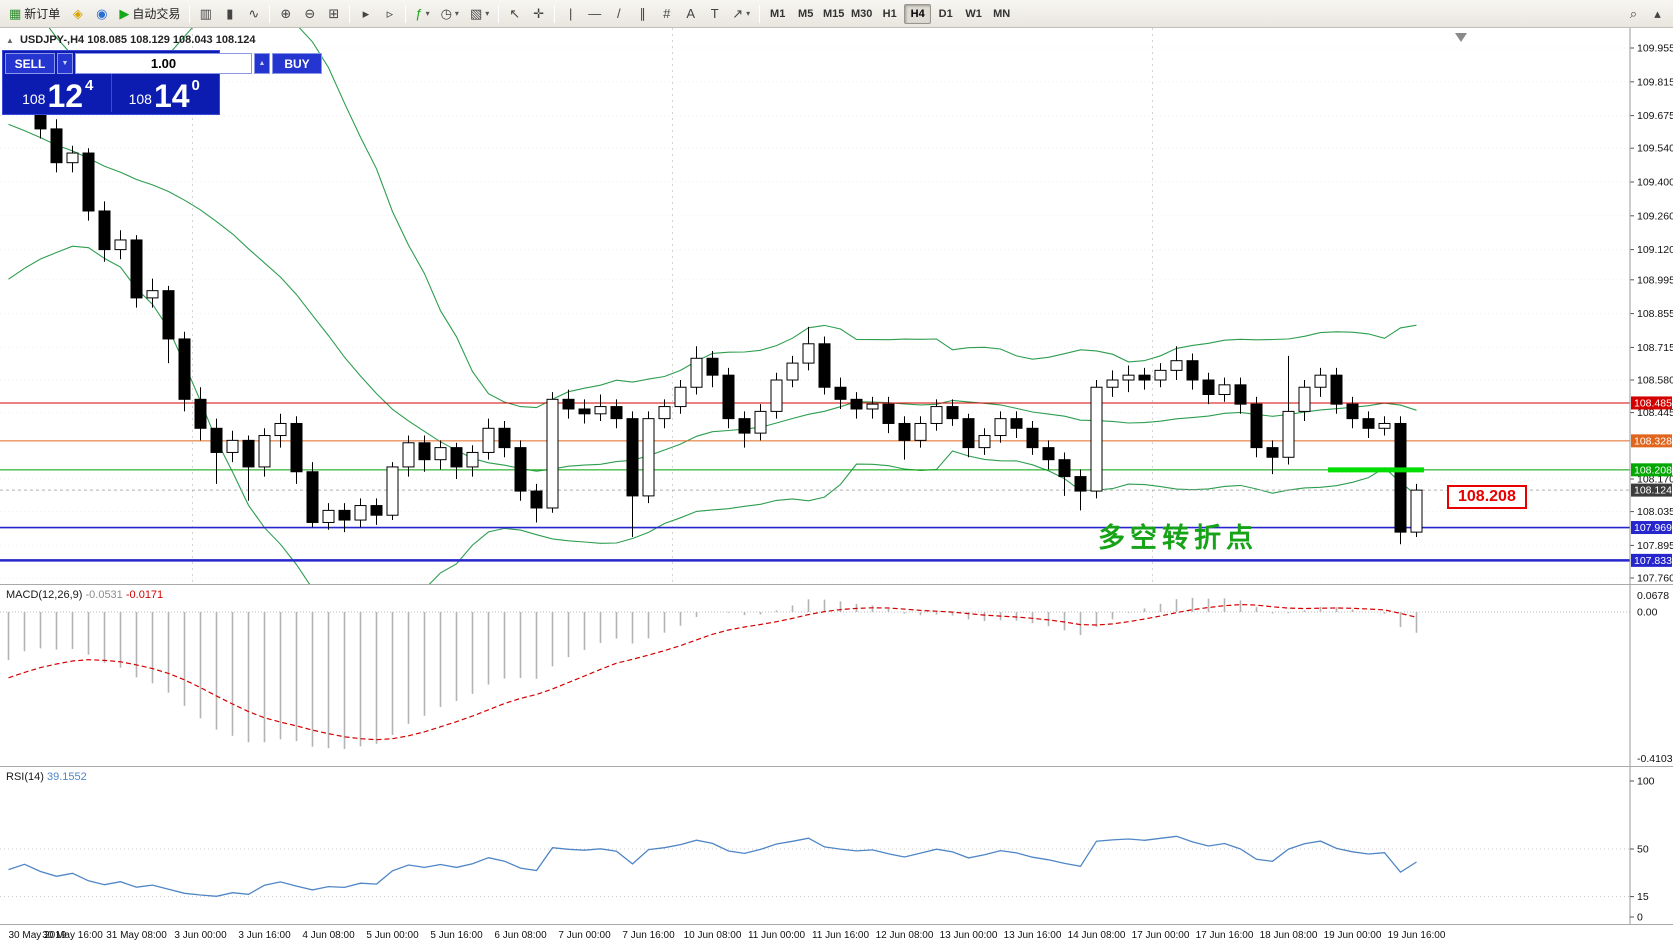  I want to click on timeframe-m30-button: M30, so click(861, 14).